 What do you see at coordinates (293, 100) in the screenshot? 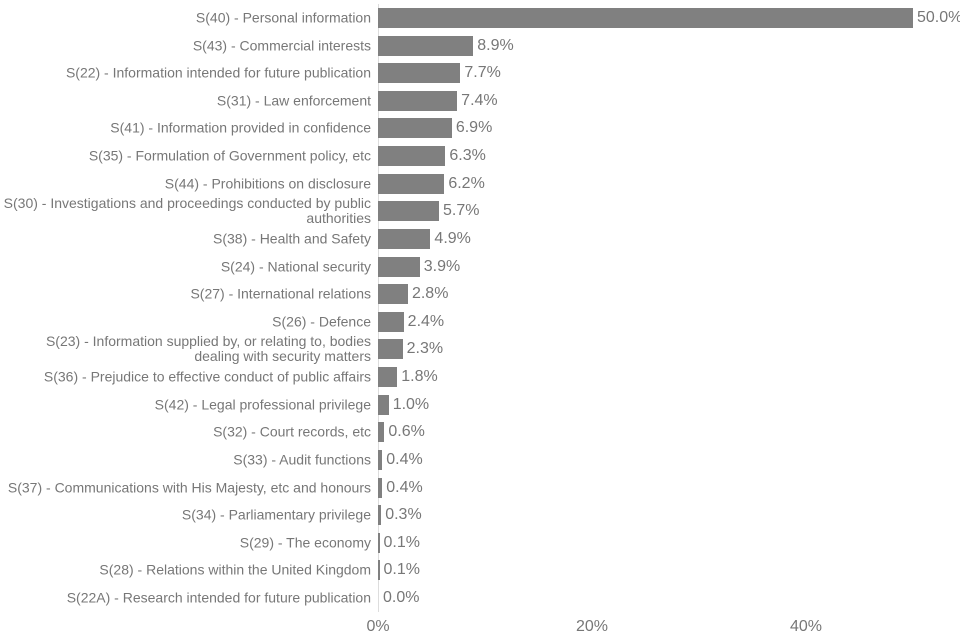
I see `category-label: S(31) - Law enforcement` at bounding box center [293, 100].